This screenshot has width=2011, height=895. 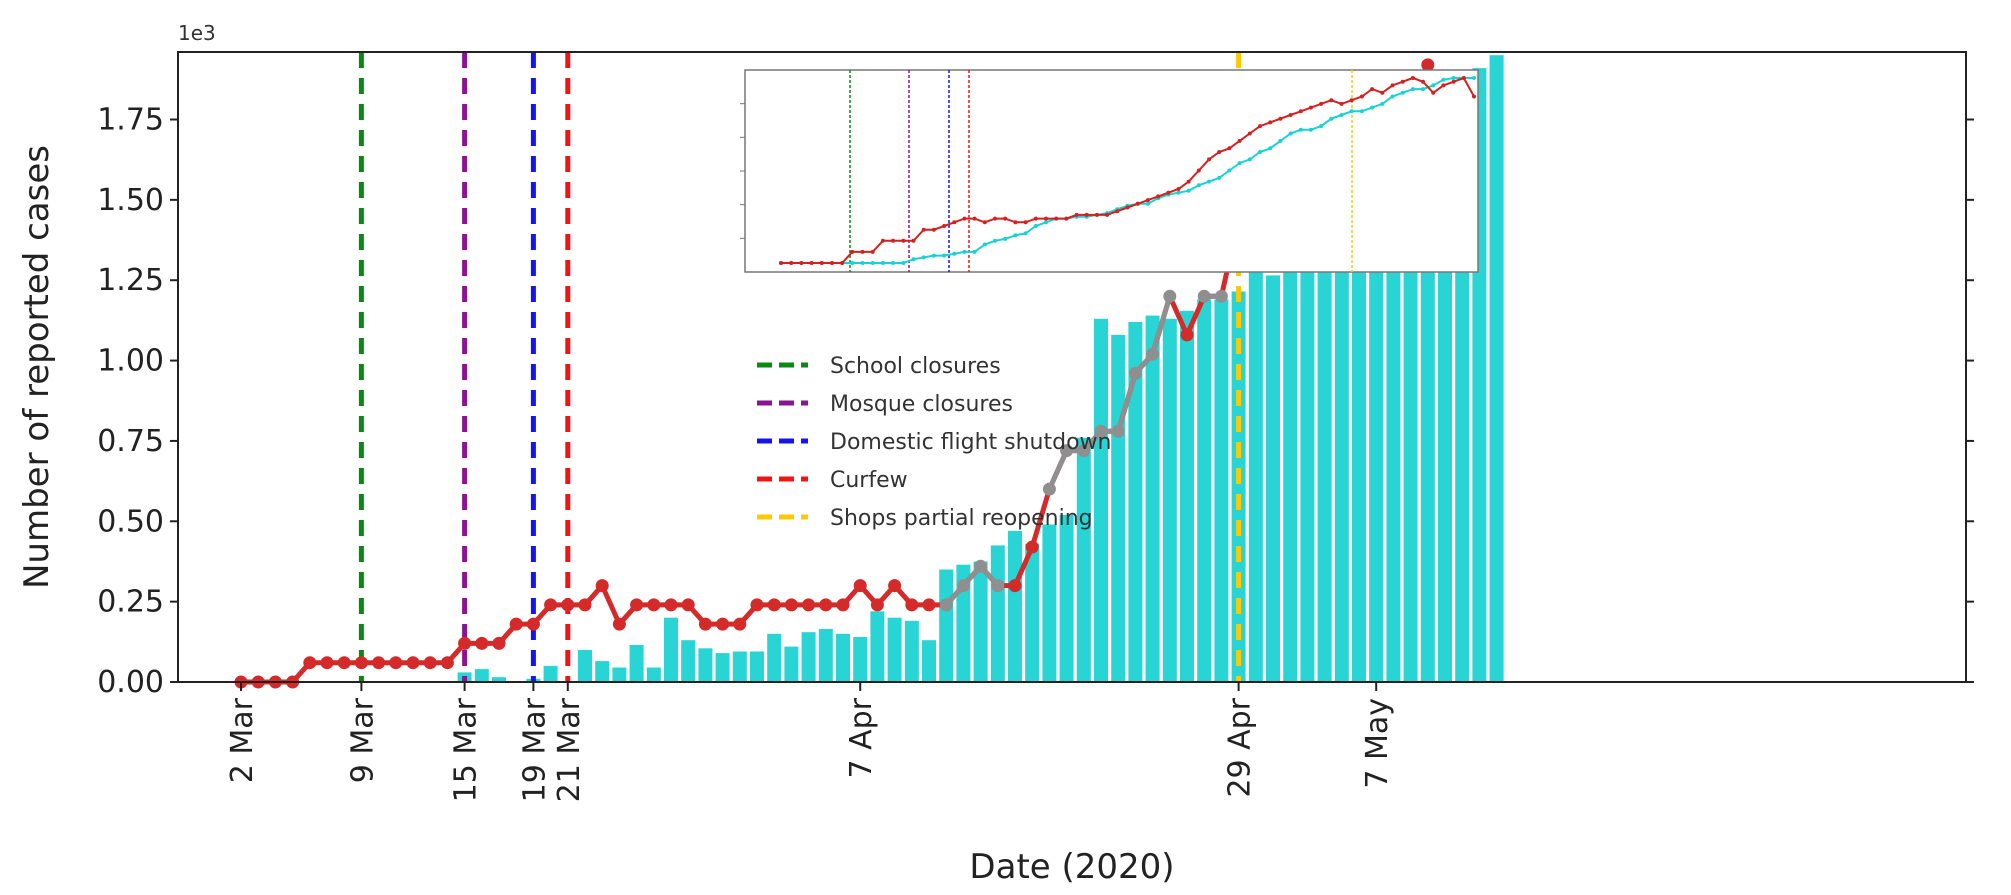 What do you see at coordinates (37, 367) in the screenshot?
I see `y-axis-title: Number of reported cases` at bounding box center [37, 367].